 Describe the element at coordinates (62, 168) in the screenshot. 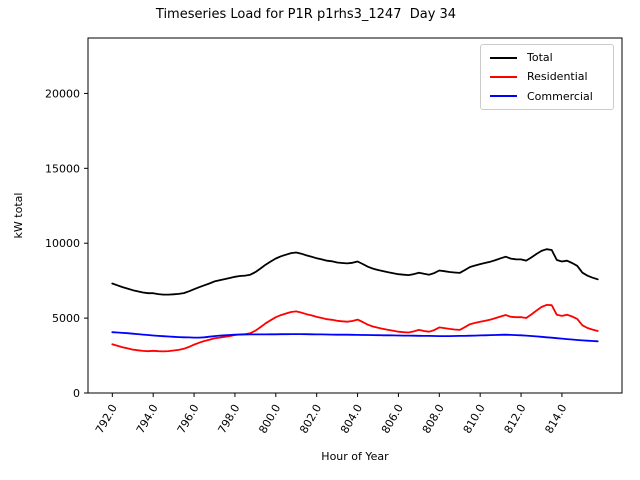

I see `y-tick-label: 15000` at that location.